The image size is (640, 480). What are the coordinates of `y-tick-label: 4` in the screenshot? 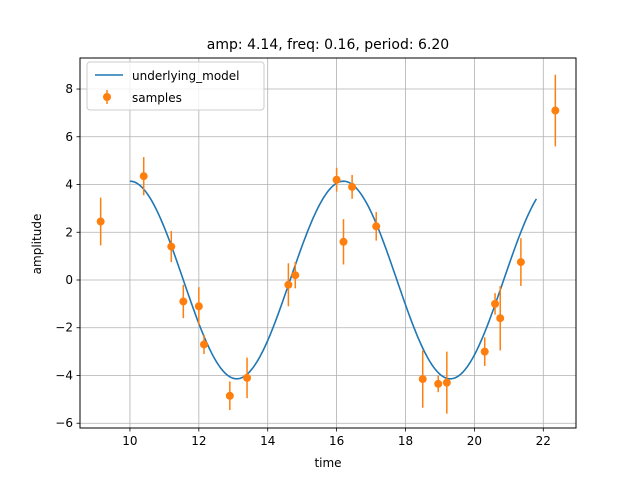 It's located at (69, 185).